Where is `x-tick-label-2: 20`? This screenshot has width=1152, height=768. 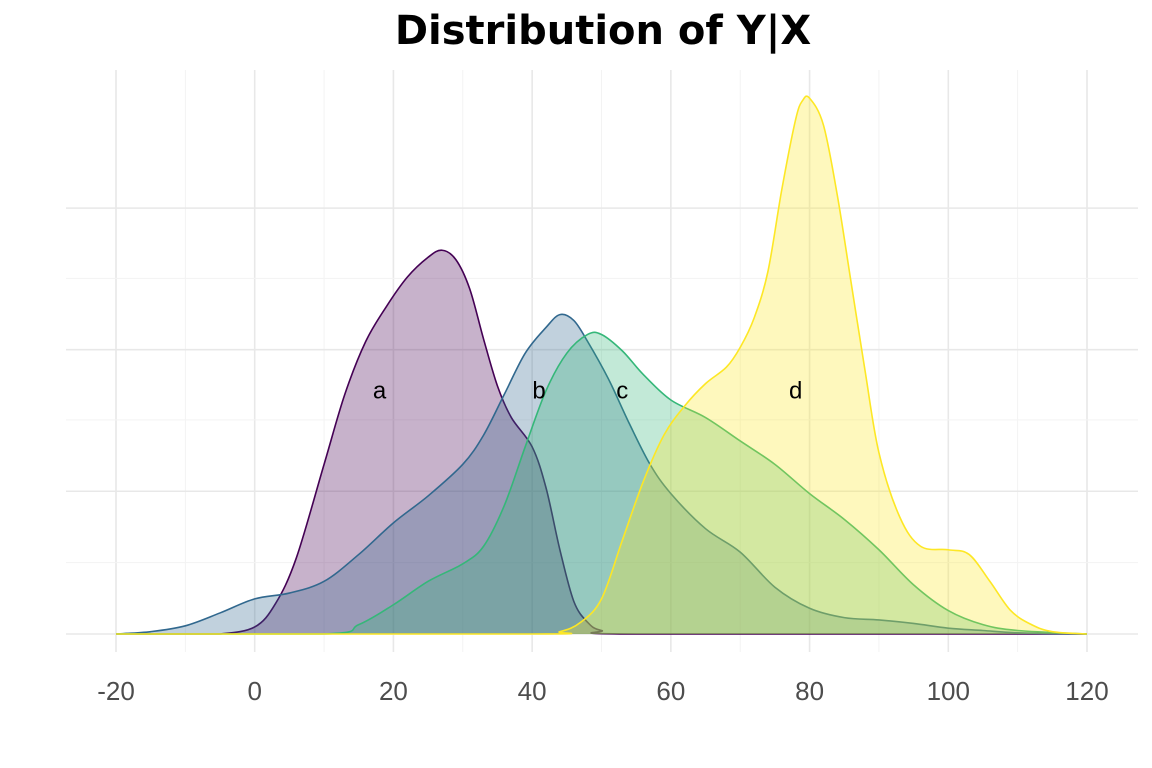
x-tick-label-2: 20 is located at coordinates (393, 691).